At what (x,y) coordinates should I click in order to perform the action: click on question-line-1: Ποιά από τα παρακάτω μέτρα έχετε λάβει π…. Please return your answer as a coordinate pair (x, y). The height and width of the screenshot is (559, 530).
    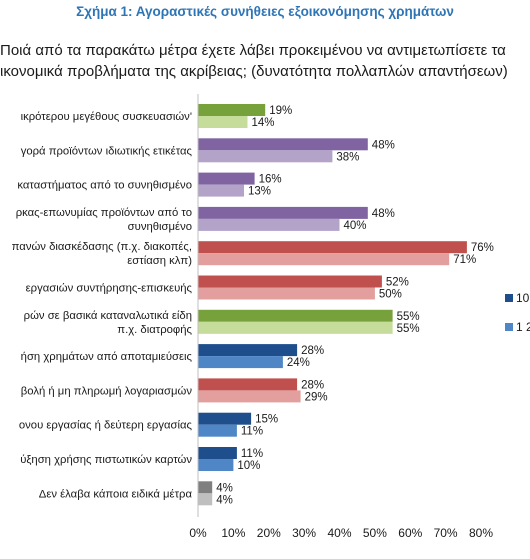
    Looking at the image, I should click on (253, 50).